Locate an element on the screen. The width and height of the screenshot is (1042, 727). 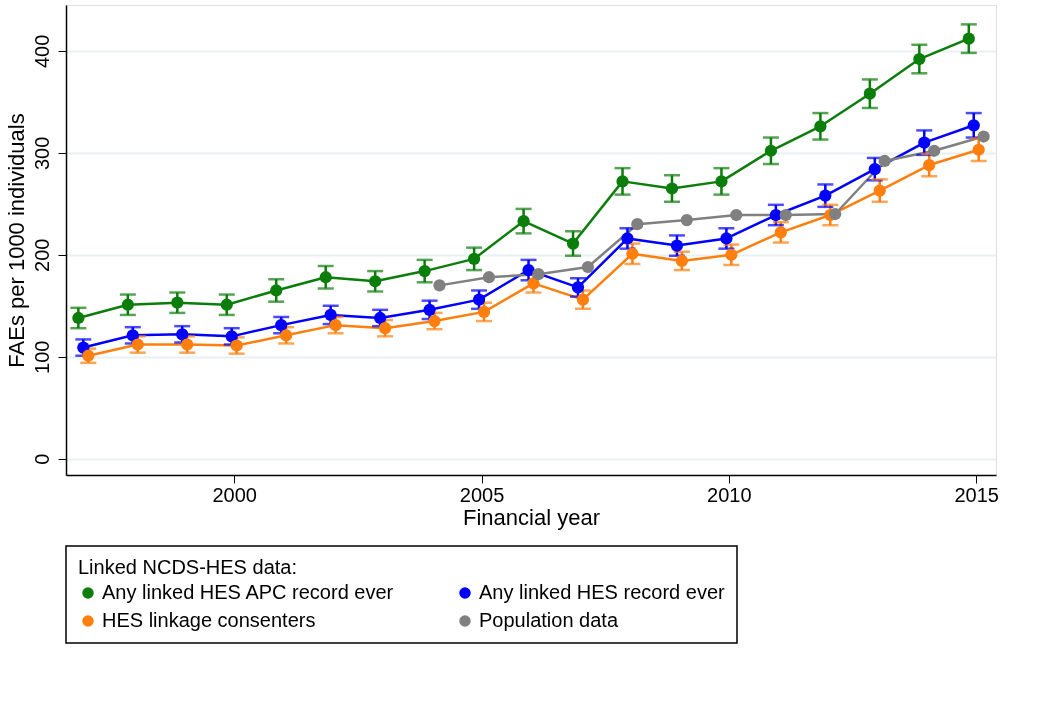
legend-label: Population data is located at coordinates (549, 620).